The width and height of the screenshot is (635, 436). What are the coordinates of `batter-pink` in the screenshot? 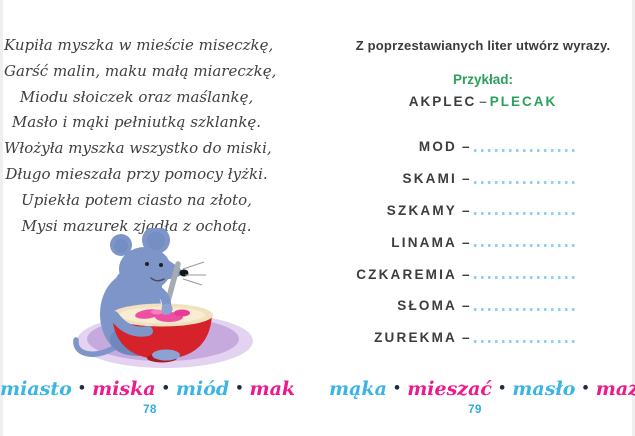 It's located at (182, 313).